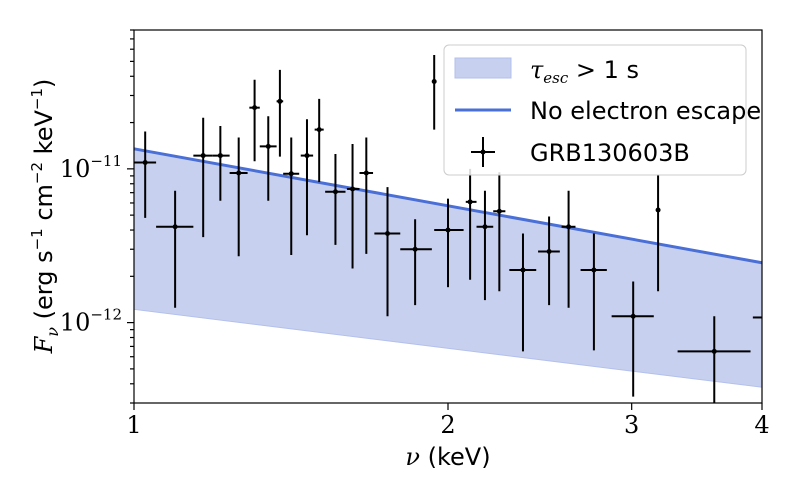 The image size is (800, 500). What do you see at coordinates (584, 71) in the screenshot?
I see `legend-entry-band: τesc > 1 s` at bounding box center [584, 71].